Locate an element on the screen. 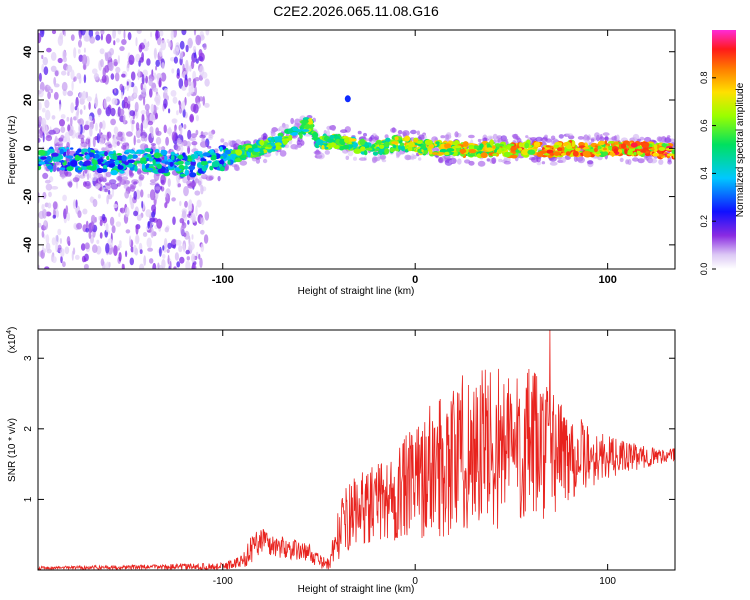 This screenshot has height=600, width=750. y-tick-label: -40 is located at coordinates (28, 245).